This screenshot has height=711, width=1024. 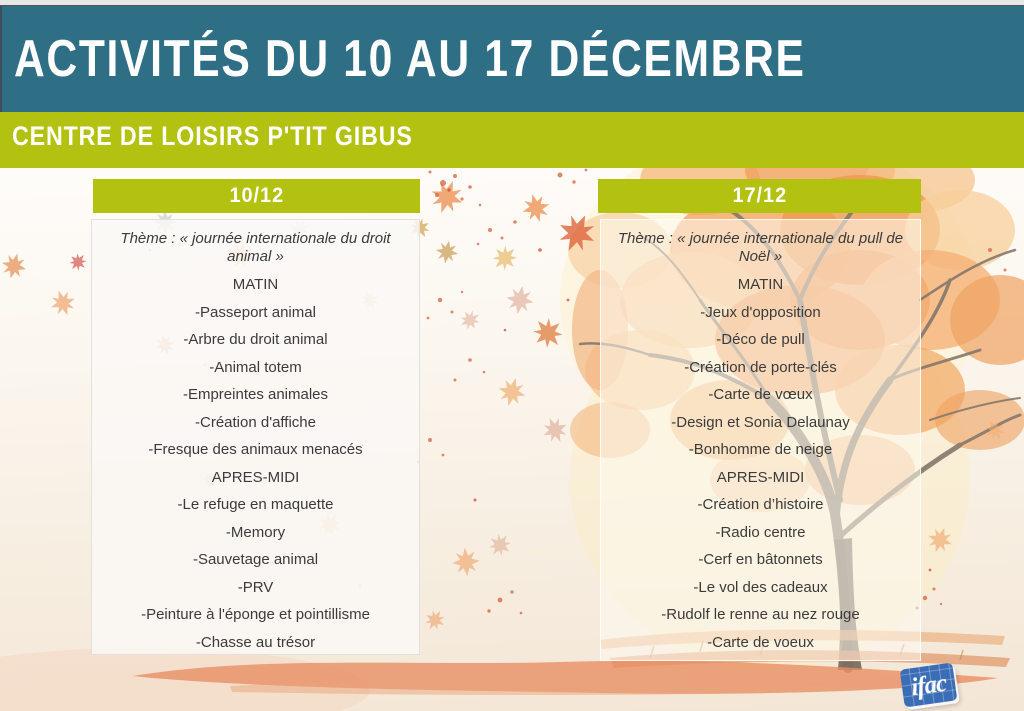 I want to click on activity-item: -Animal totem, so click(x=255, y=367).